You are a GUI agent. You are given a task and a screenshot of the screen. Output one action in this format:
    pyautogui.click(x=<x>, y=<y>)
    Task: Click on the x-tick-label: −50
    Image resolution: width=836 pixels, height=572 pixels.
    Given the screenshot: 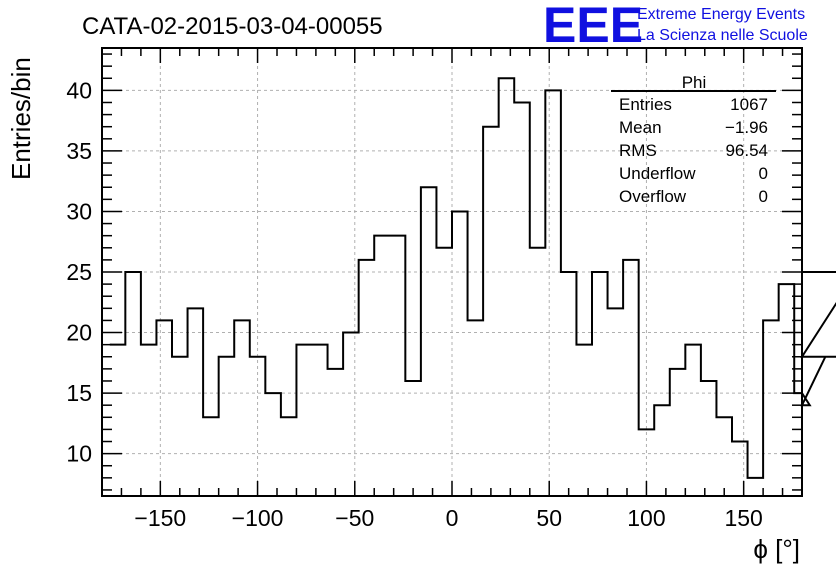 What is the action you would take?
    pyautogui.click(x=354, y=518)
    